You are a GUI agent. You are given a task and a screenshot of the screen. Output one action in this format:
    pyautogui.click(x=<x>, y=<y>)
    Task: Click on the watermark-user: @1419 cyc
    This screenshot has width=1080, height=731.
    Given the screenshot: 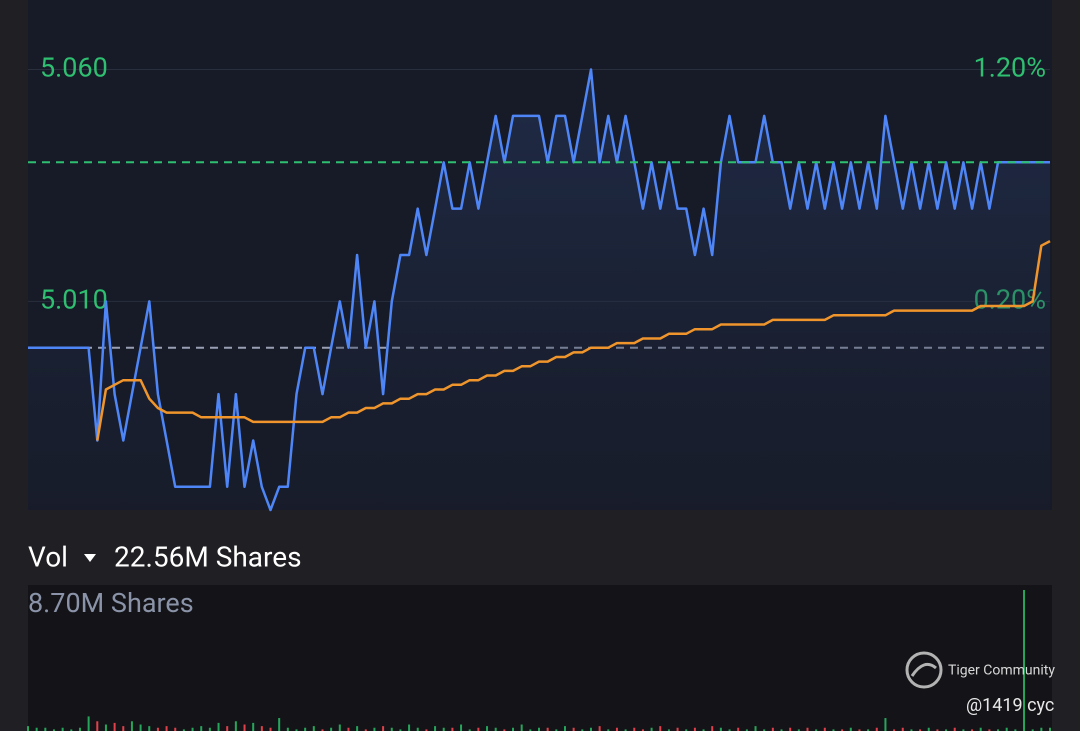 What is the action you would take?
    pyautogui.click(x=1010, y=705)
    